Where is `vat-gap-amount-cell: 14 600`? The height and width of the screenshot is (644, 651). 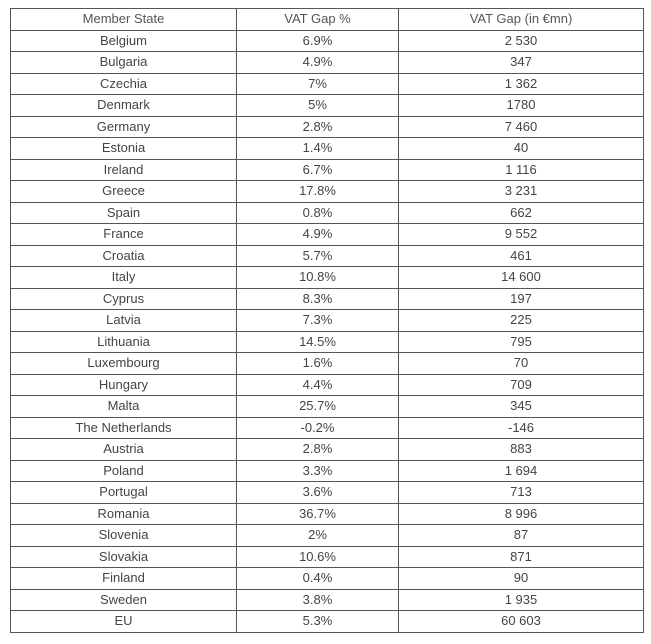
vat-gap-amount-cell: 14 600 is located at coordinates (521, 277).